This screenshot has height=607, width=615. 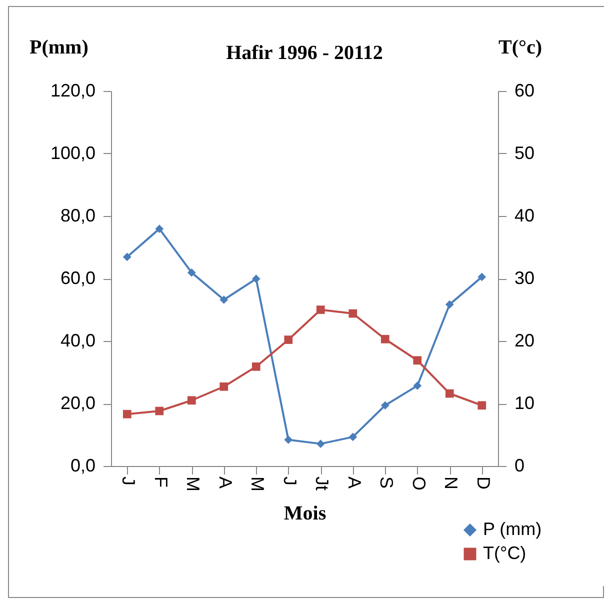 I want to click on y-axis-title: P(mm), so click(x=59, y=47).